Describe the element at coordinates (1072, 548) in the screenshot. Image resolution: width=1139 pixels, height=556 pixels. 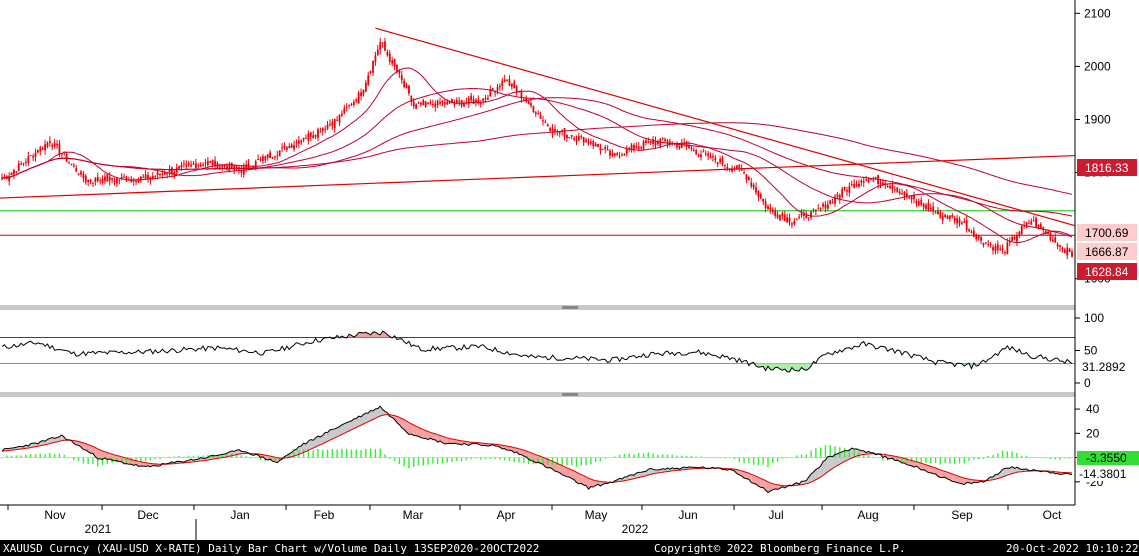
I see `footer-timestamp: 20-Oct-2022 10:10:22` at that location.